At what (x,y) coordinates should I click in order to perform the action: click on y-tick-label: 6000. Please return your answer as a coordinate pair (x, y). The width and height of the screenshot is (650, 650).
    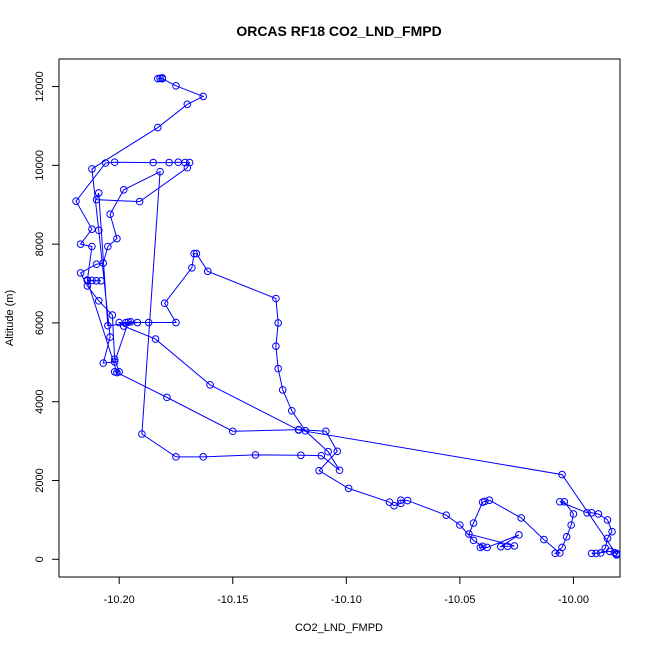
    Looking at the image, I should click on (40, 323).